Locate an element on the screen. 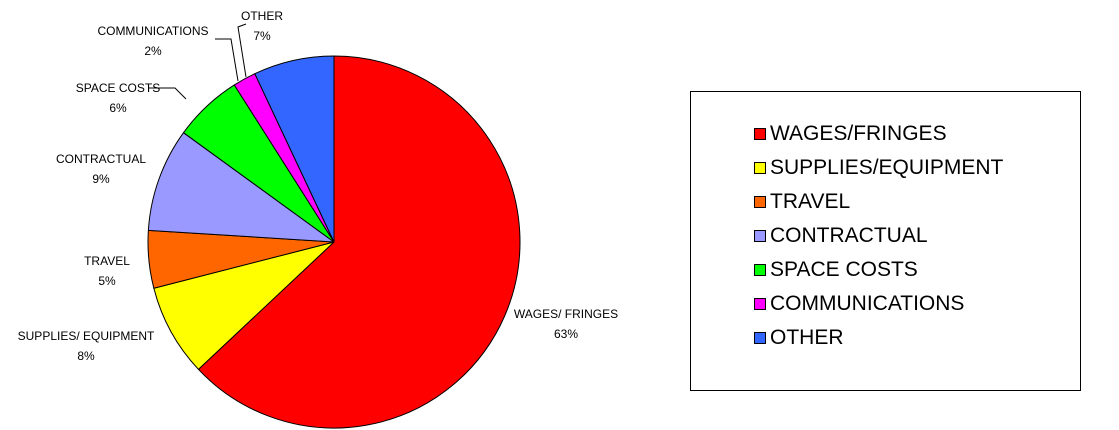 This screenshot has height=430, width=1119. legend-item: WAGES/FRINGES is located at coordinates (850, 134).